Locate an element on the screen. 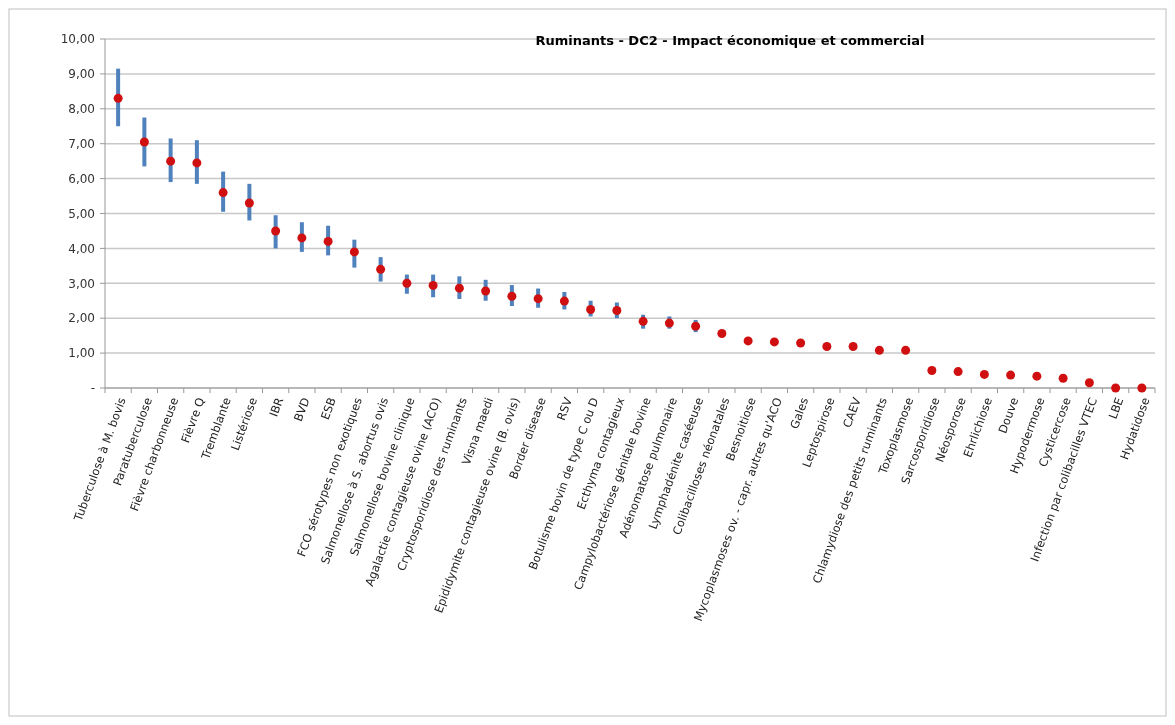 The width and height of the screenshot is (1175, 725). x-tick-label: BVD is located at coordinates (302, 409).